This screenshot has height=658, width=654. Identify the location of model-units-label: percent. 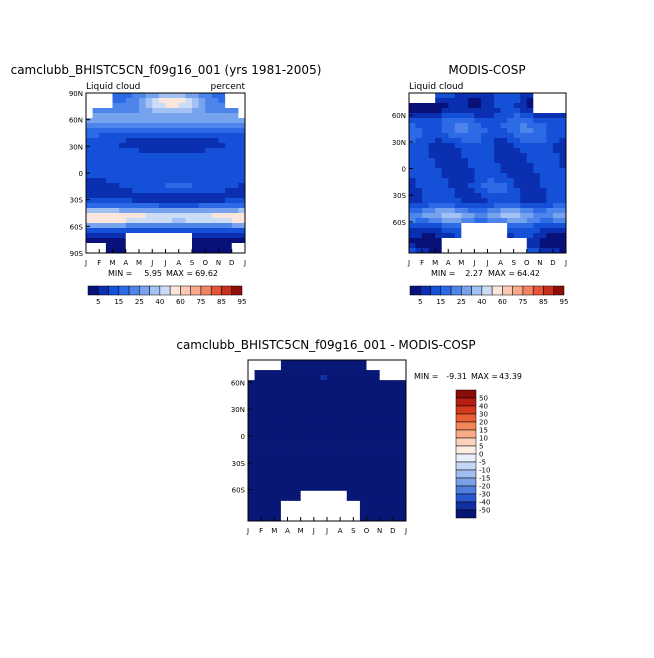
(228, 87).